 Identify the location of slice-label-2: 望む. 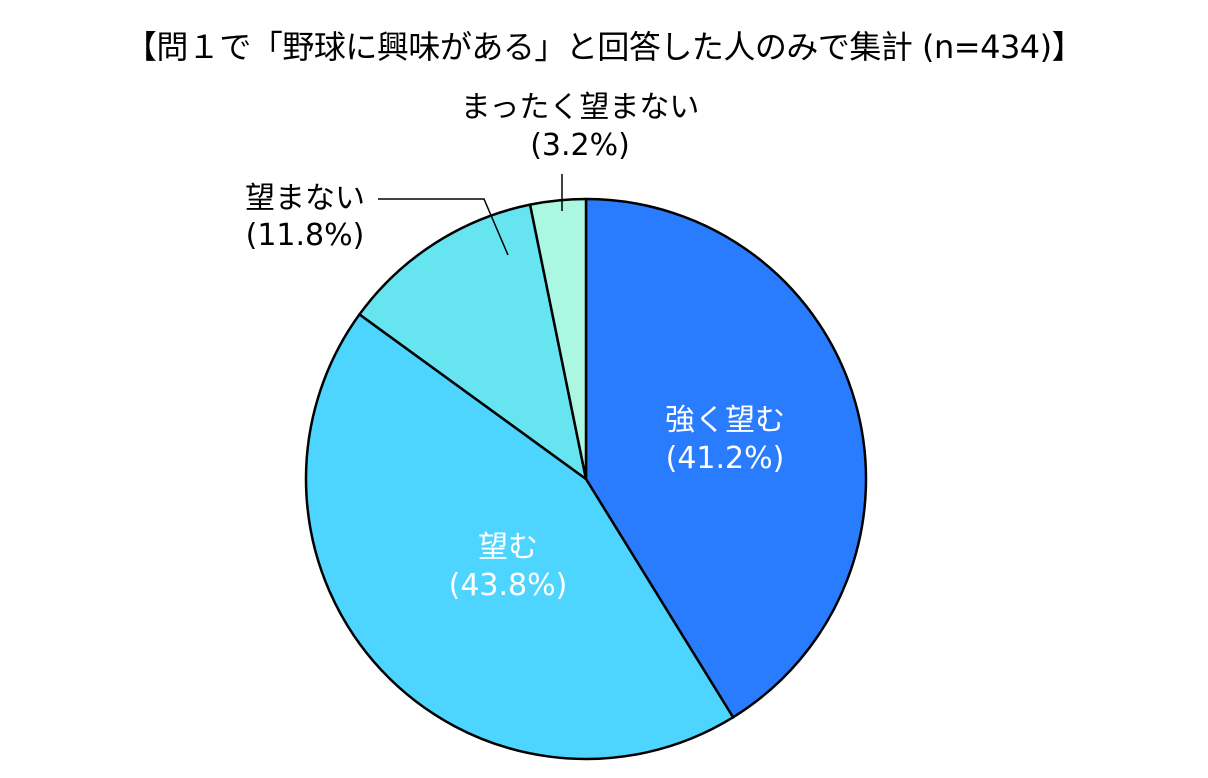
(508, 547).